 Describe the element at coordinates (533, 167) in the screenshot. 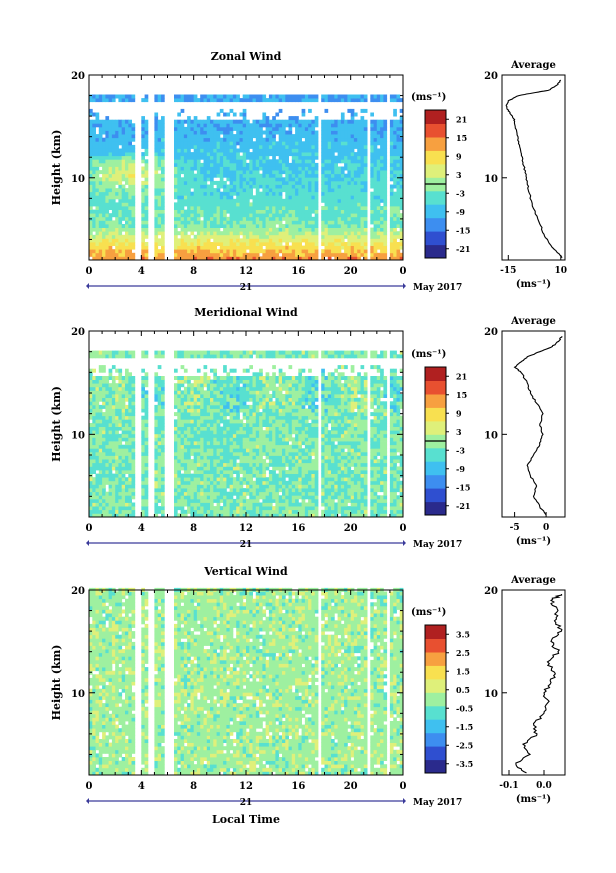

I see `profile-frame` at that location.